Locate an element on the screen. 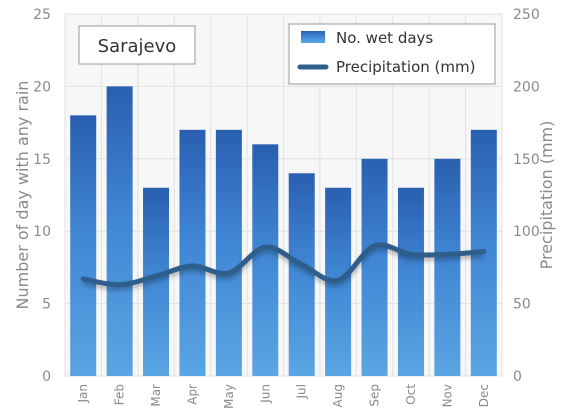  x-tick-label: Oct is located at coordinates (411, 394).